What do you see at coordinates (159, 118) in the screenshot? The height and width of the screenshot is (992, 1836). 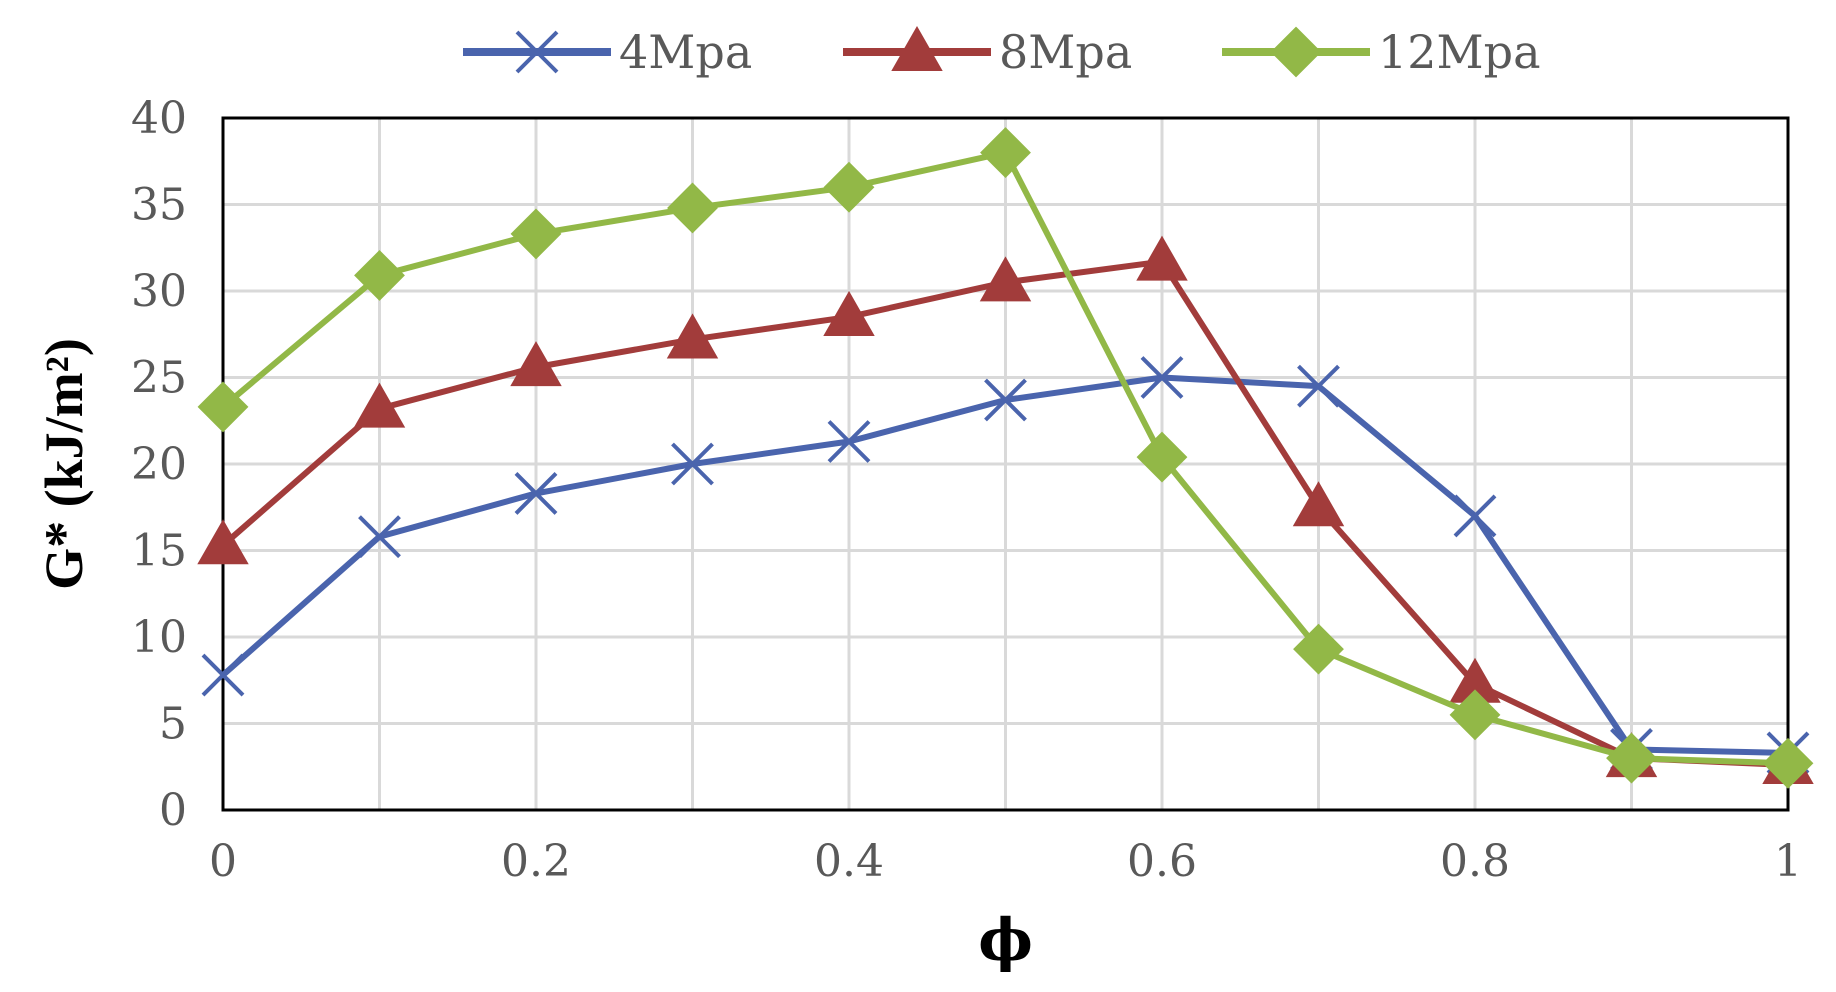 I see `y-tick-label: 40` at bounding box center [159, 118].